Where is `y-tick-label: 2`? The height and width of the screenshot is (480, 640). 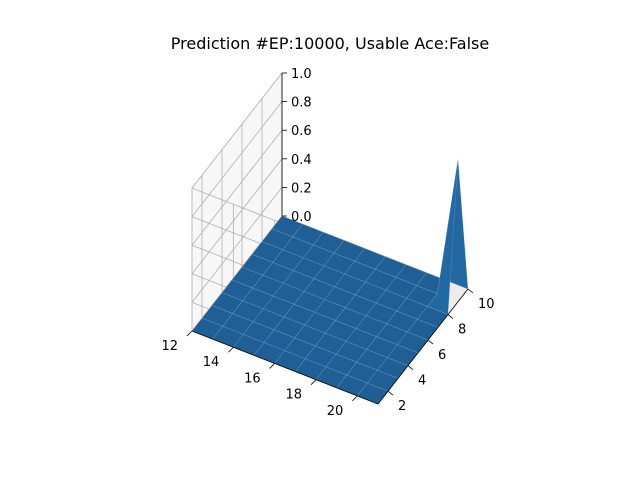
y-tick-label: 2 is located at coordinates (402, 406).